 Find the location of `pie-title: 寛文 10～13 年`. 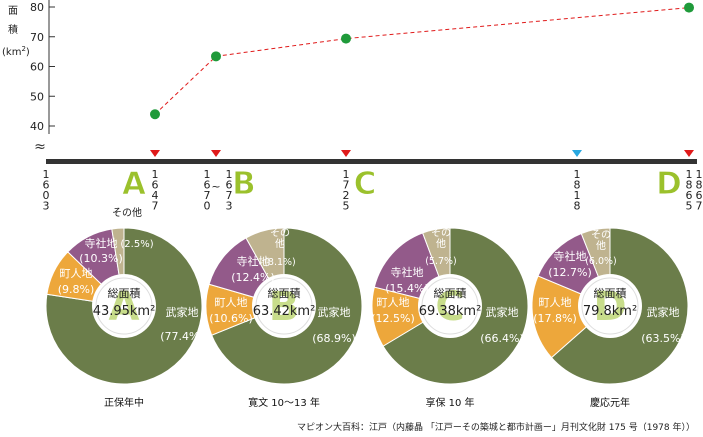

pie-title: 寛文 10～13 年 is located at coordinates (284, 402).